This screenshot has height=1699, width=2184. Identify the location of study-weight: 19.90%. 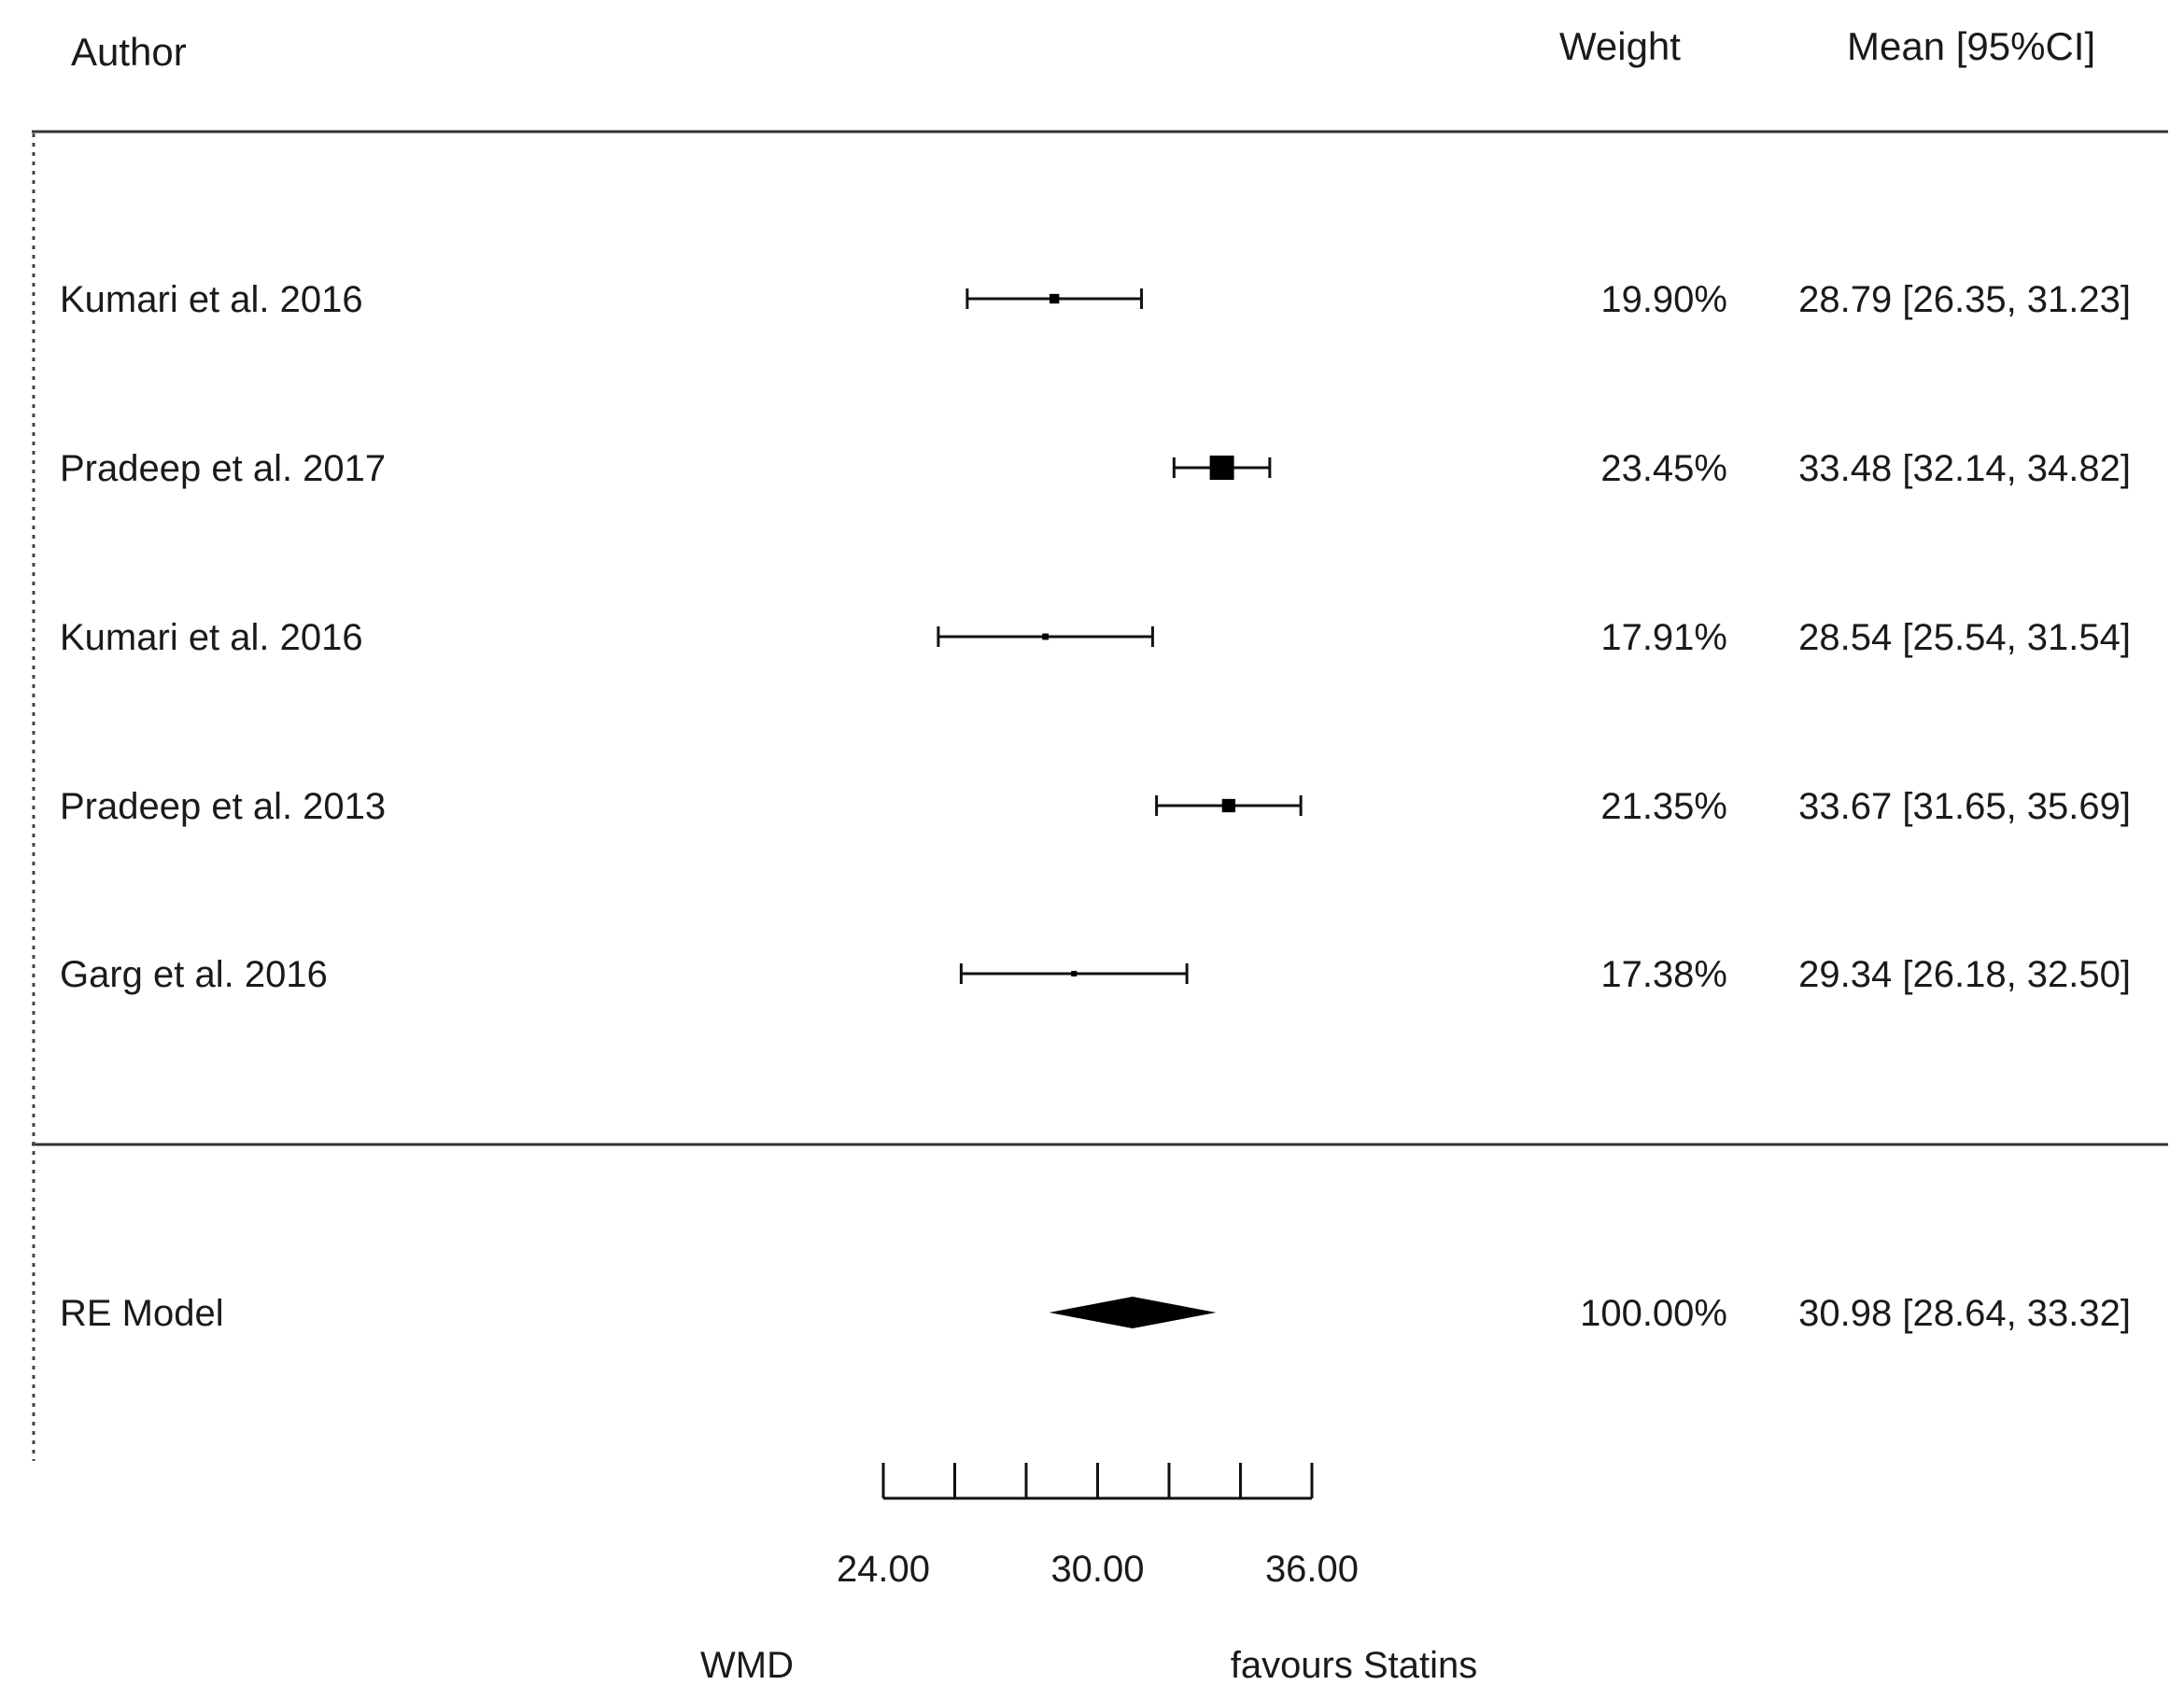
(1663, 300).